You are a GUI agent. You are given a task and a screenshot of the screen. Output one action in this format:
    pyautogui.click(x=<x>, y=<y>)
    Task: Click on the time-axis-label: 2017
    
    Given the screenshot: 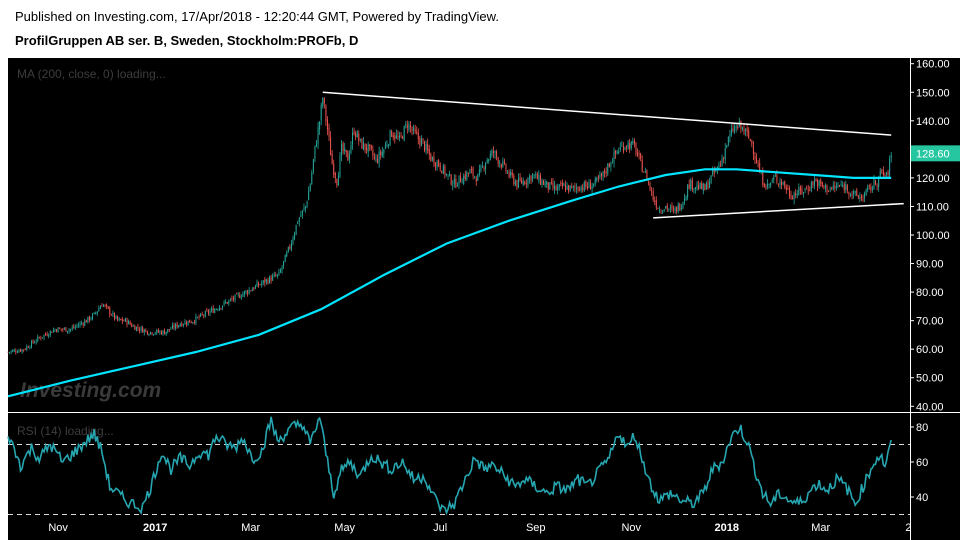 What is the action you would take?
    pyautogui.click(x=155, y=528)
    